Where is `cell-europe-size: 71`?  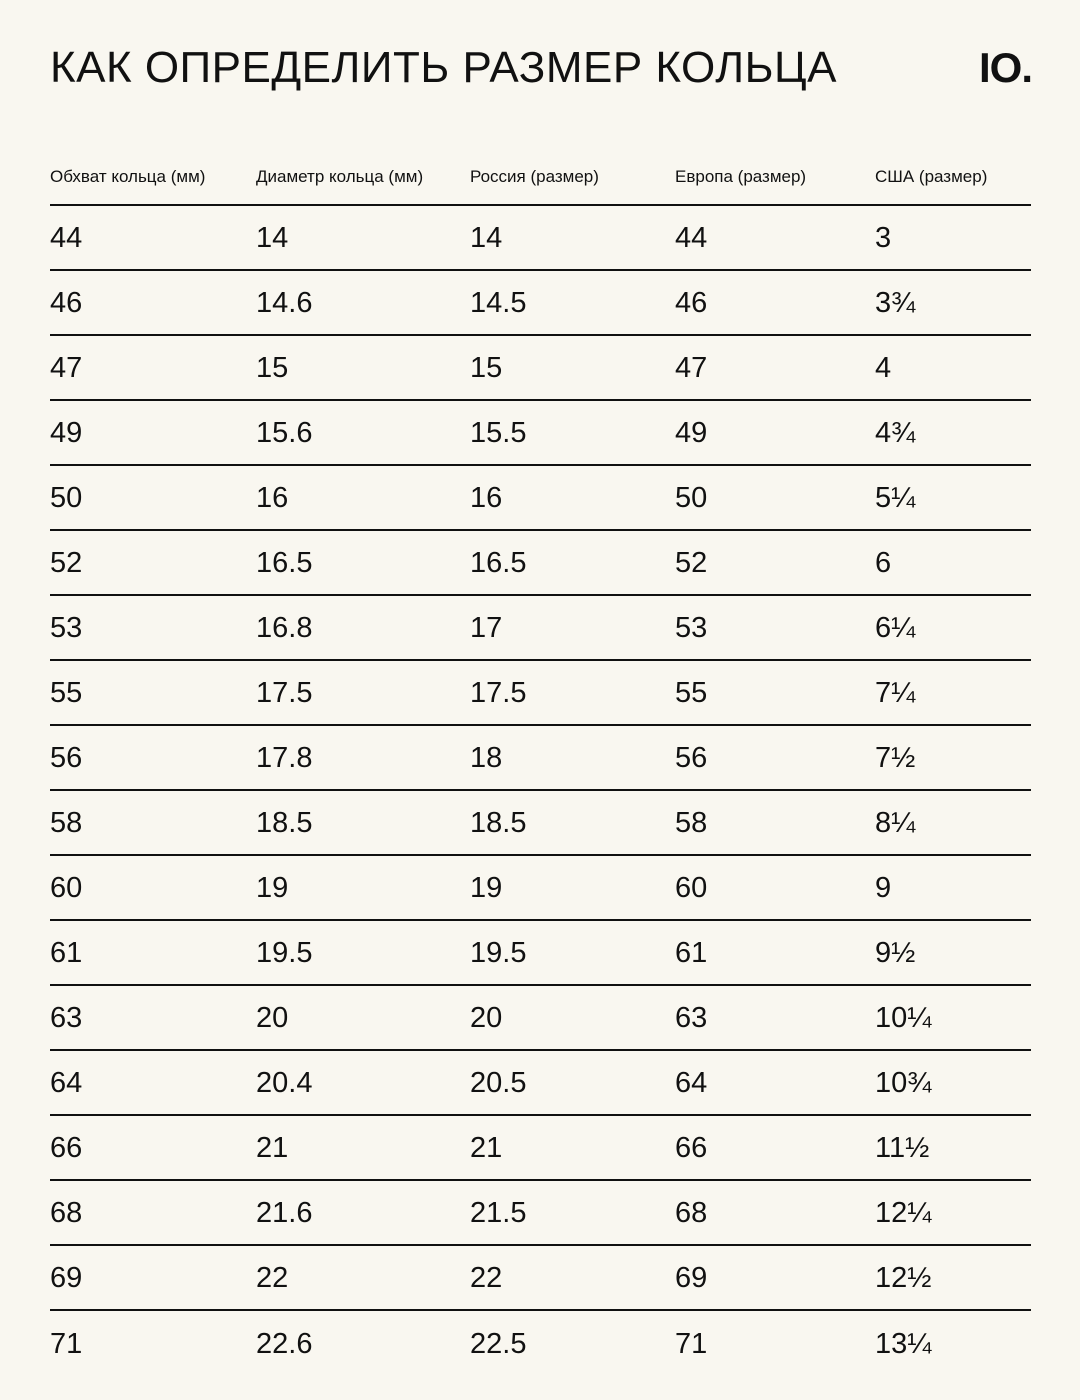
cell-europe-size: 71 is located at coordinates (691, 1343).